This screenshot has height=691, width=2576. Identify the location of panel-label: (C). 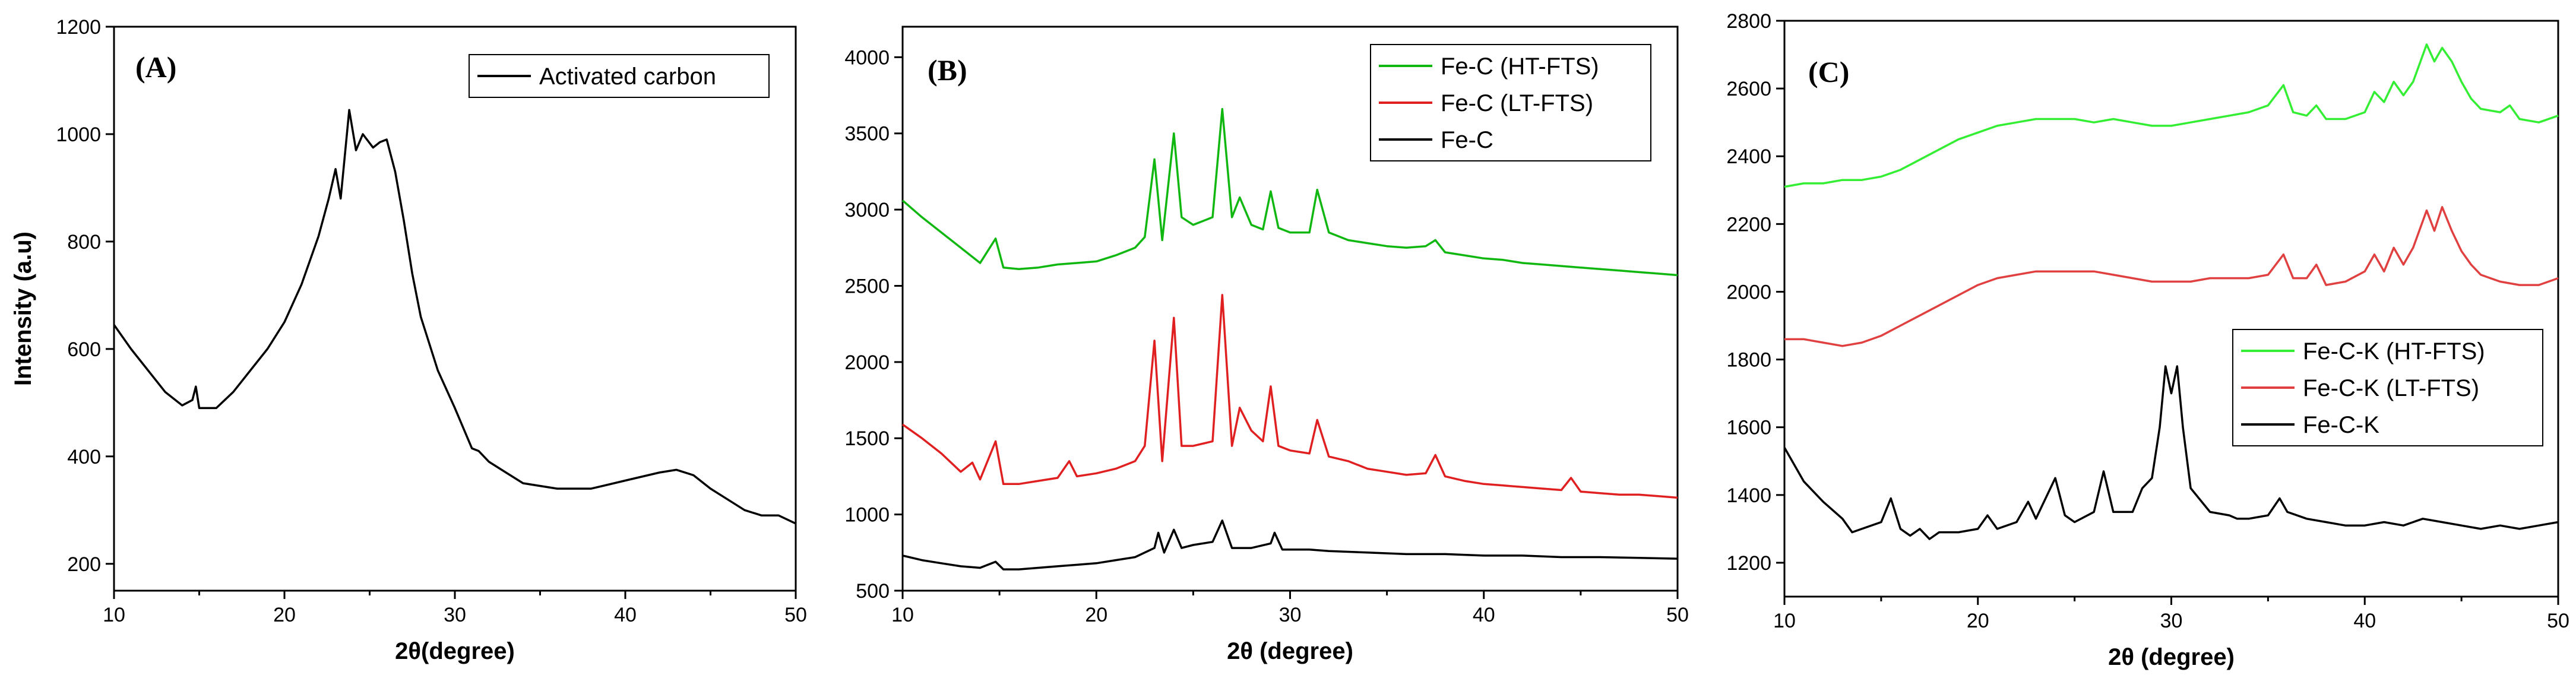
(1828, 71).